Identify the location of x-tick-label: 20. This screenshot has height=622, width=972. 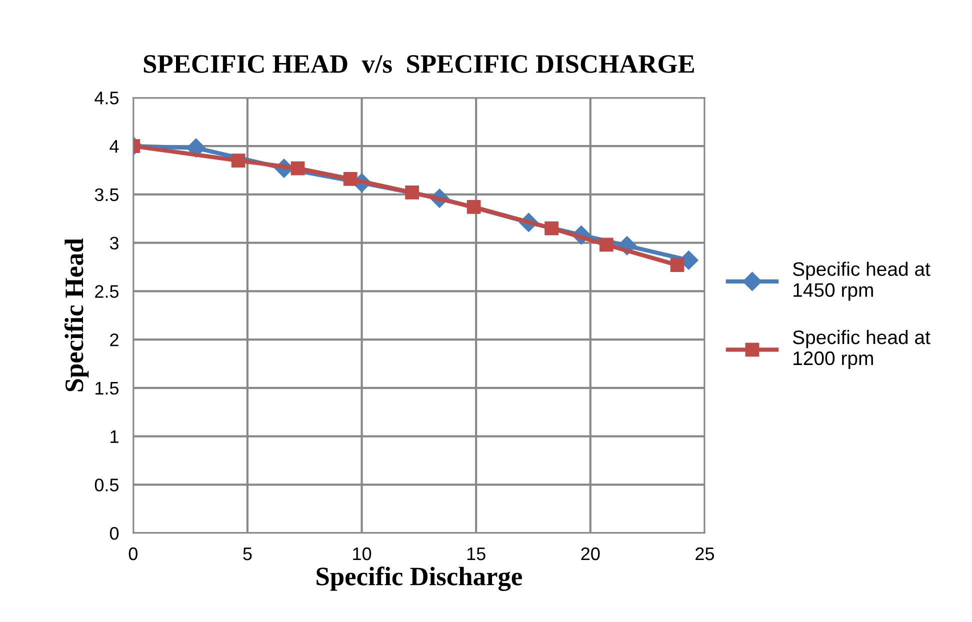
(590, 553).